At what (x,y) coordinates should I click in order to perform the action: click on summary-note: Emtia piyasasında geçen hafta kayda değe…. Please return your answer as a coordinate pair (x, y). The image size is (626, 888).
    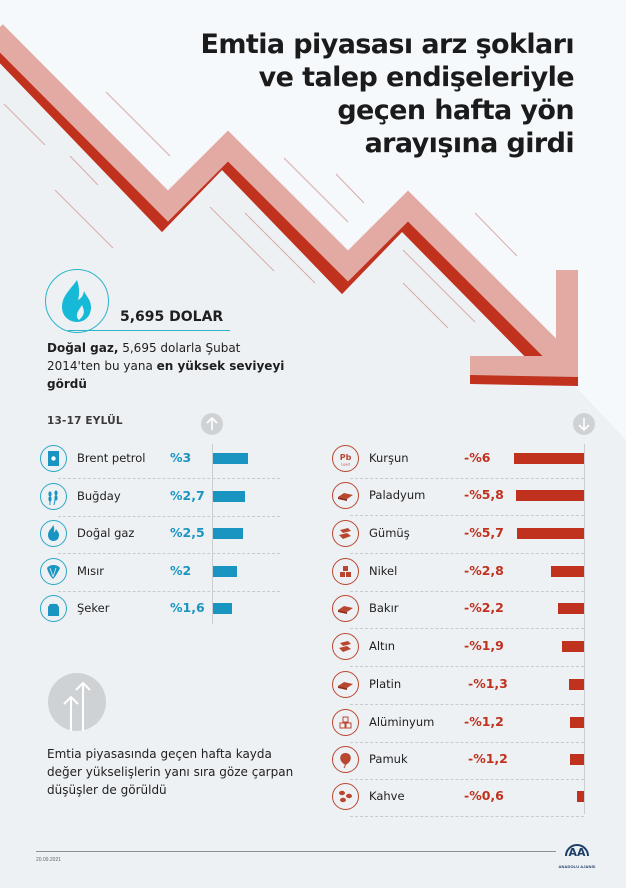
    Looking at the image, I should click on (170, 772).